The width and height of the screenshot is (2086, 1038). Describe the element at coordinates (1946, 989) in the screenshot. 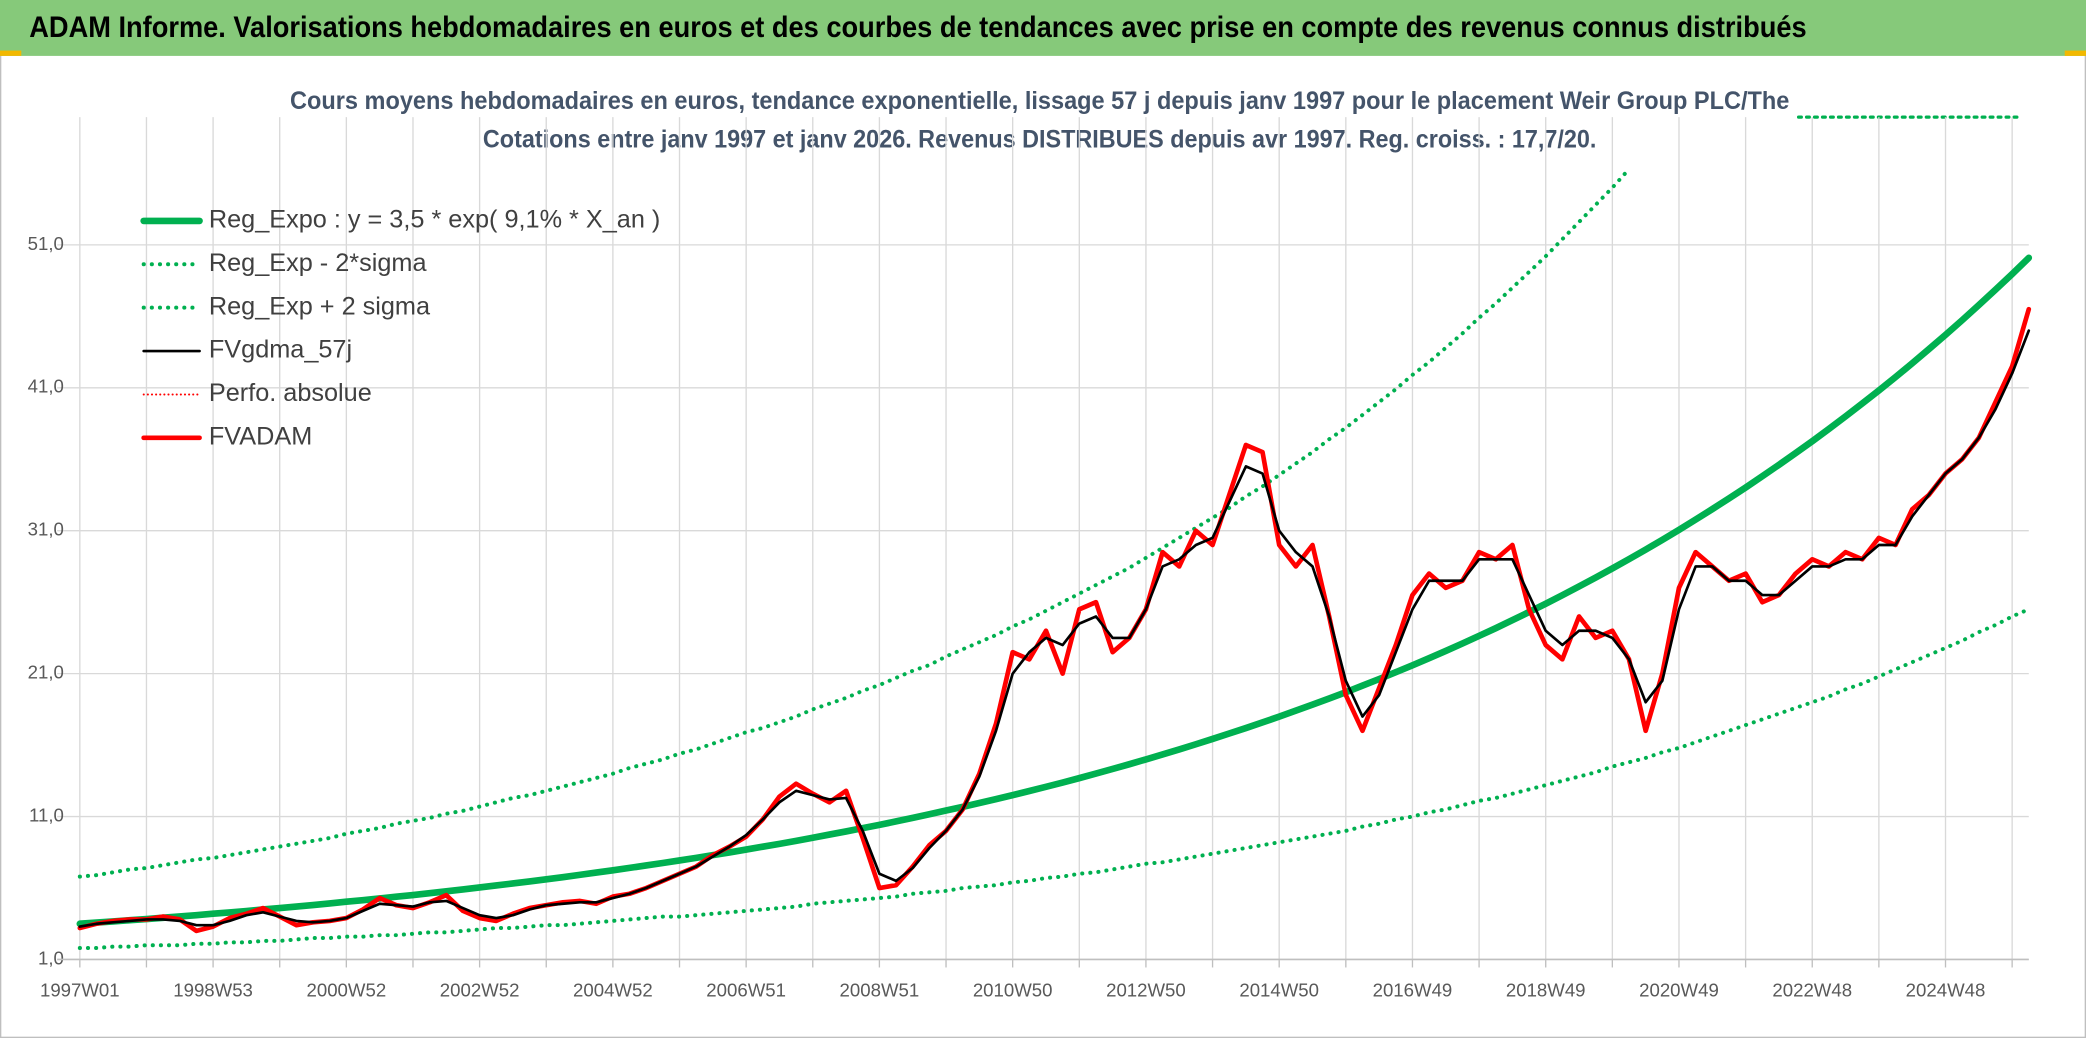

I see `x-tick-label: 2024W48` at that location.